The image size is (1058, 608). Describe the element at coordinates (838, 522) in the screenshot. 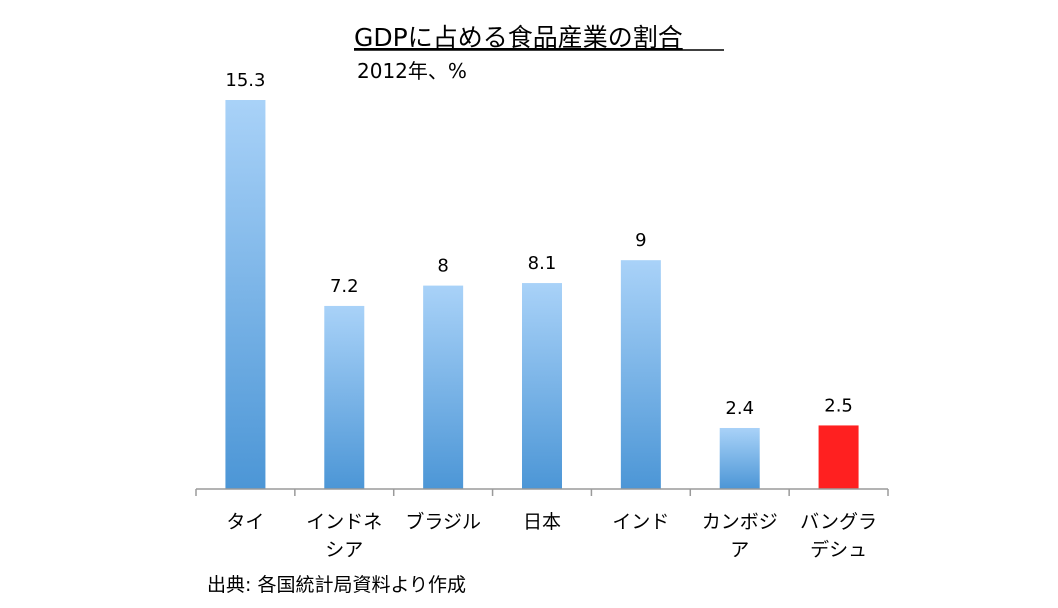

I see `category-label-6-line-0: バングラ` at that location.